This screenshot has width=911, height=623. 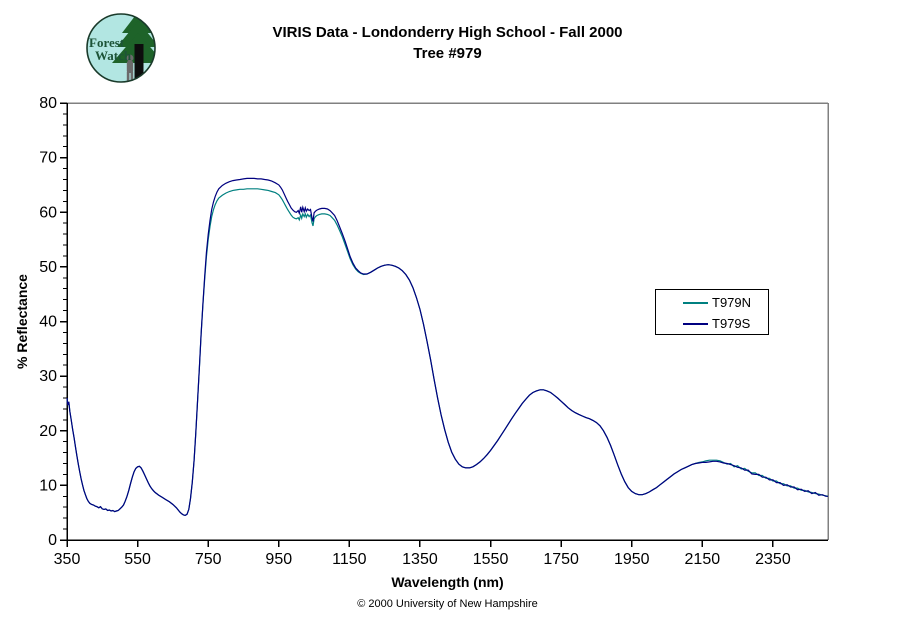 What do you see at coordinates (48, 158) in the screenshot?
I see `y-axis-tick-label: 70` at bounding box center [48, 158].